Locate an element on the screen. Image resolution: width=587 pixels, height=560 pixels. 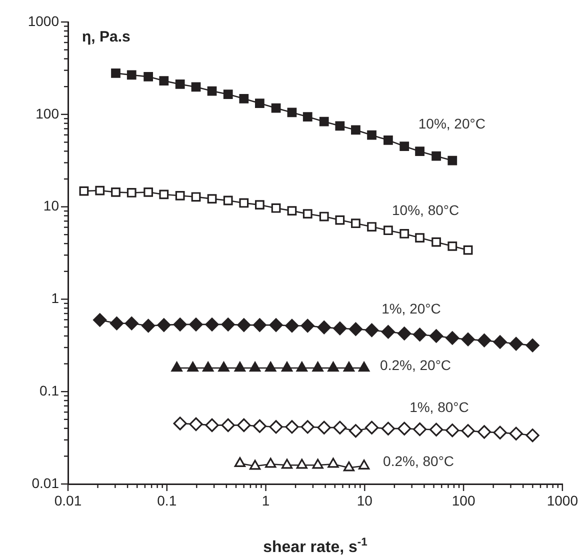
series-label: 10%, 80°C is located at coordinates (426, 210).